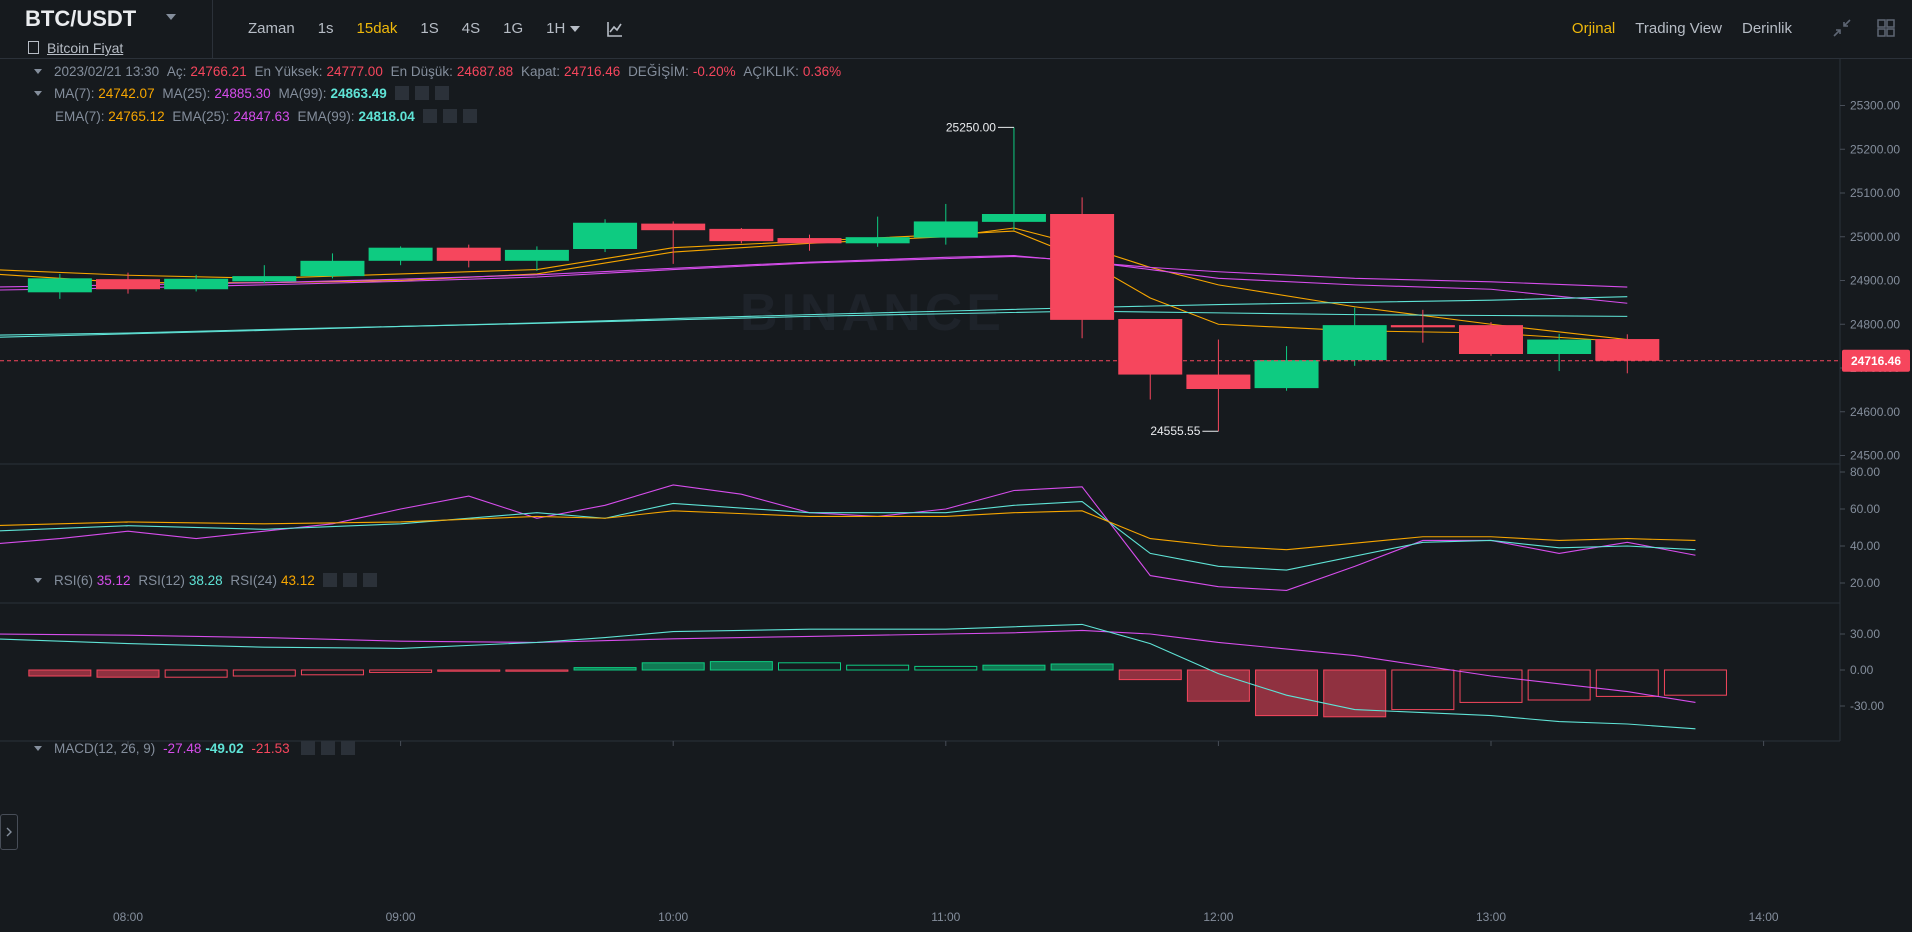 Image resolution: width=1912 pixels, height=932 pixels. I want to click on interval-time: Zaman, so click(271, 28).